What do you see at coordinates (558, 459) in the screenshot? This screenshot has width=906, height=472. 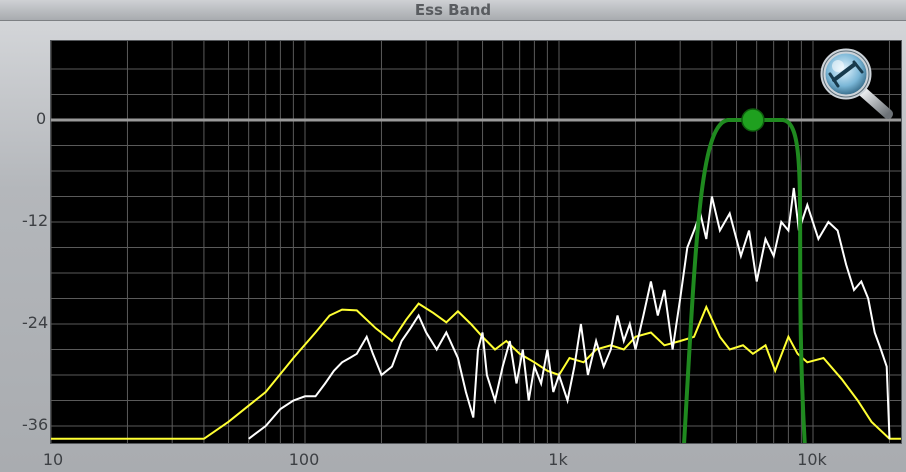 I see `x-axis-label: 1k` at bounding box center [558, 459].